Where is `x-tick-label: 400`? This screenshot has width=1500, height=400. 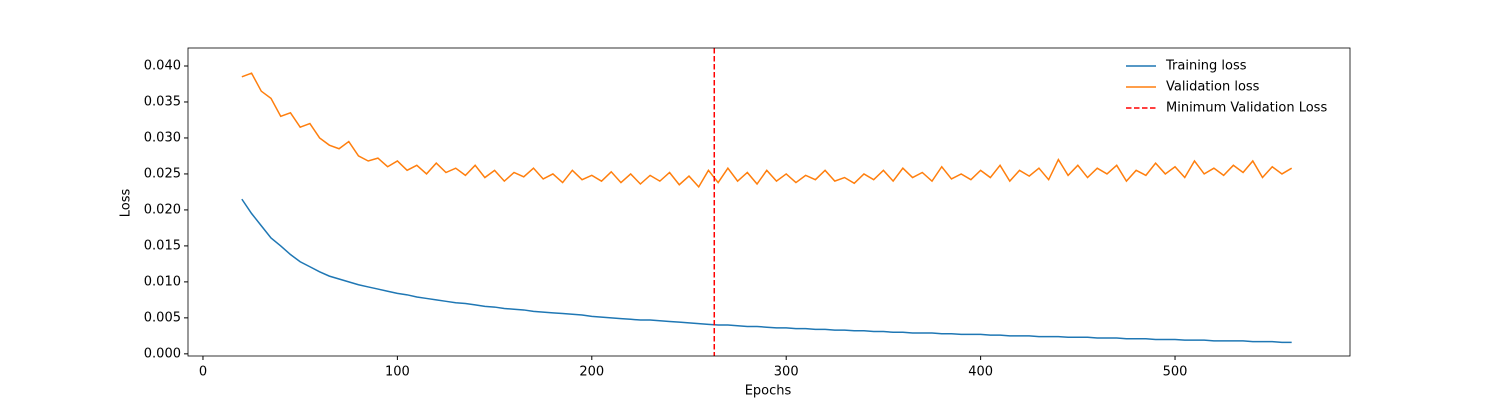
x-tick-label: 400 is located at coordinates (980, 372).